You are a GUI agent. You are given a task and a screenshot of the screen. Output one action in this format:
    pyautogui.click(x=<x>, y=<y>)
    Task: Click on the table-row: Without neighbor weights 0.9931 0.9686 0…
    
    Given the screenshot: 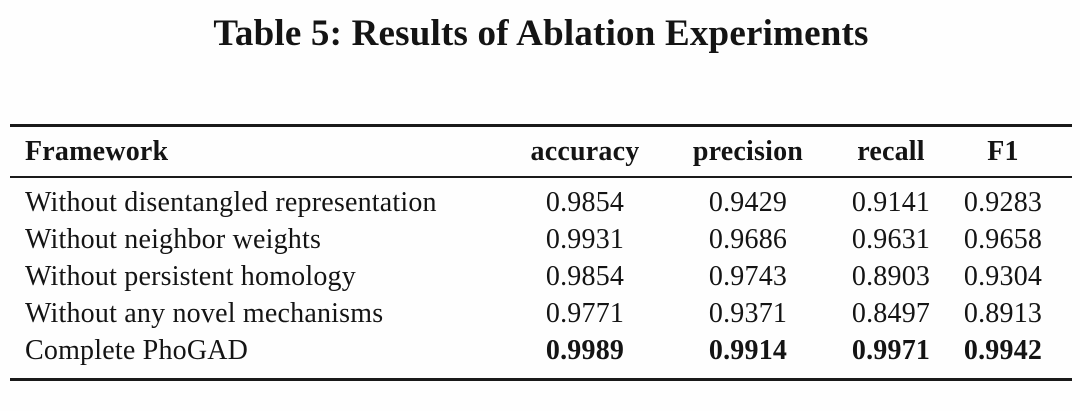 What is the action you would take?
    pyautogui.click(x=541, y=239)
    